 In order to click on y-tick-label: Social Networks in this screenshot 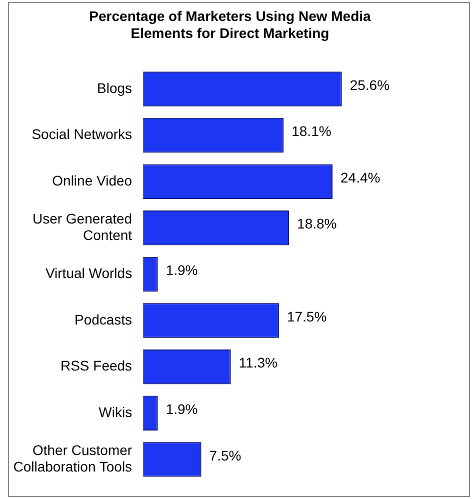, I will do `click(82, 134)`.